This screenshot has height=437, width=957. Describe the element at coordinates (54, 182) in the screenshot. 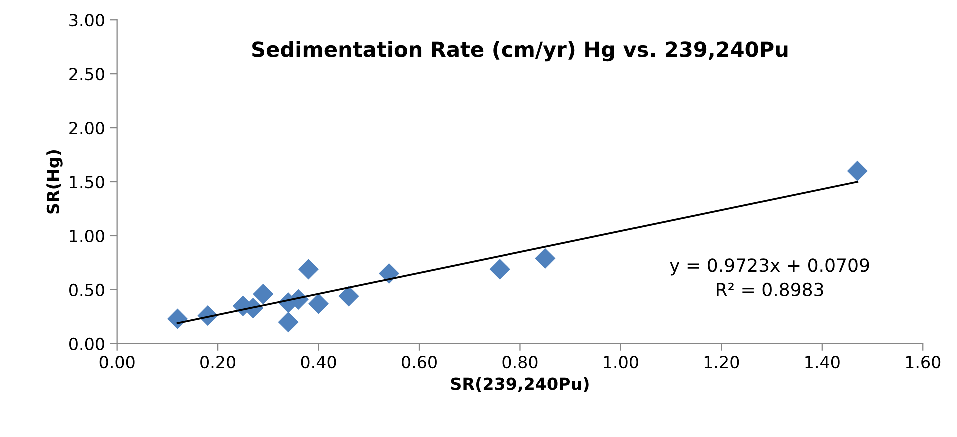

I see `y-axis-title: SR(Hg)` at that location.